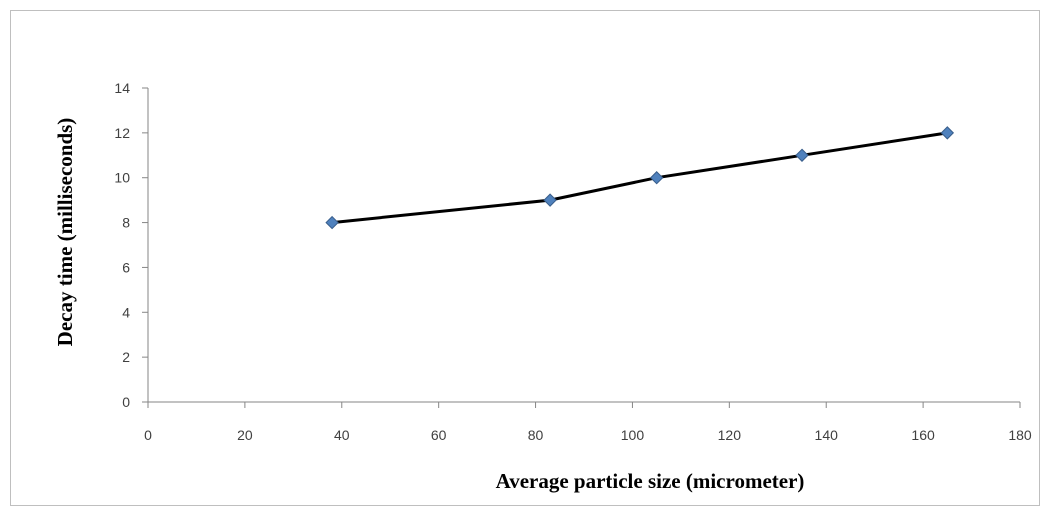 The width and height of the screenshot is (1047, 514). I want to click on x-axis-title: Average particle size (micrometer), so click(650, 481).